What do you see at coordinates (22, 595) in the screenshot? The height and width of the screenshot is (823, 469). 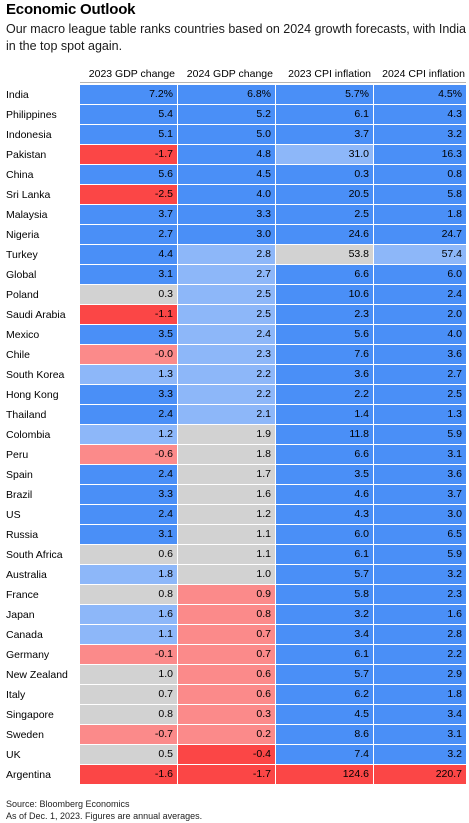 I see `country-label: France` at bounding box center [22, 595].